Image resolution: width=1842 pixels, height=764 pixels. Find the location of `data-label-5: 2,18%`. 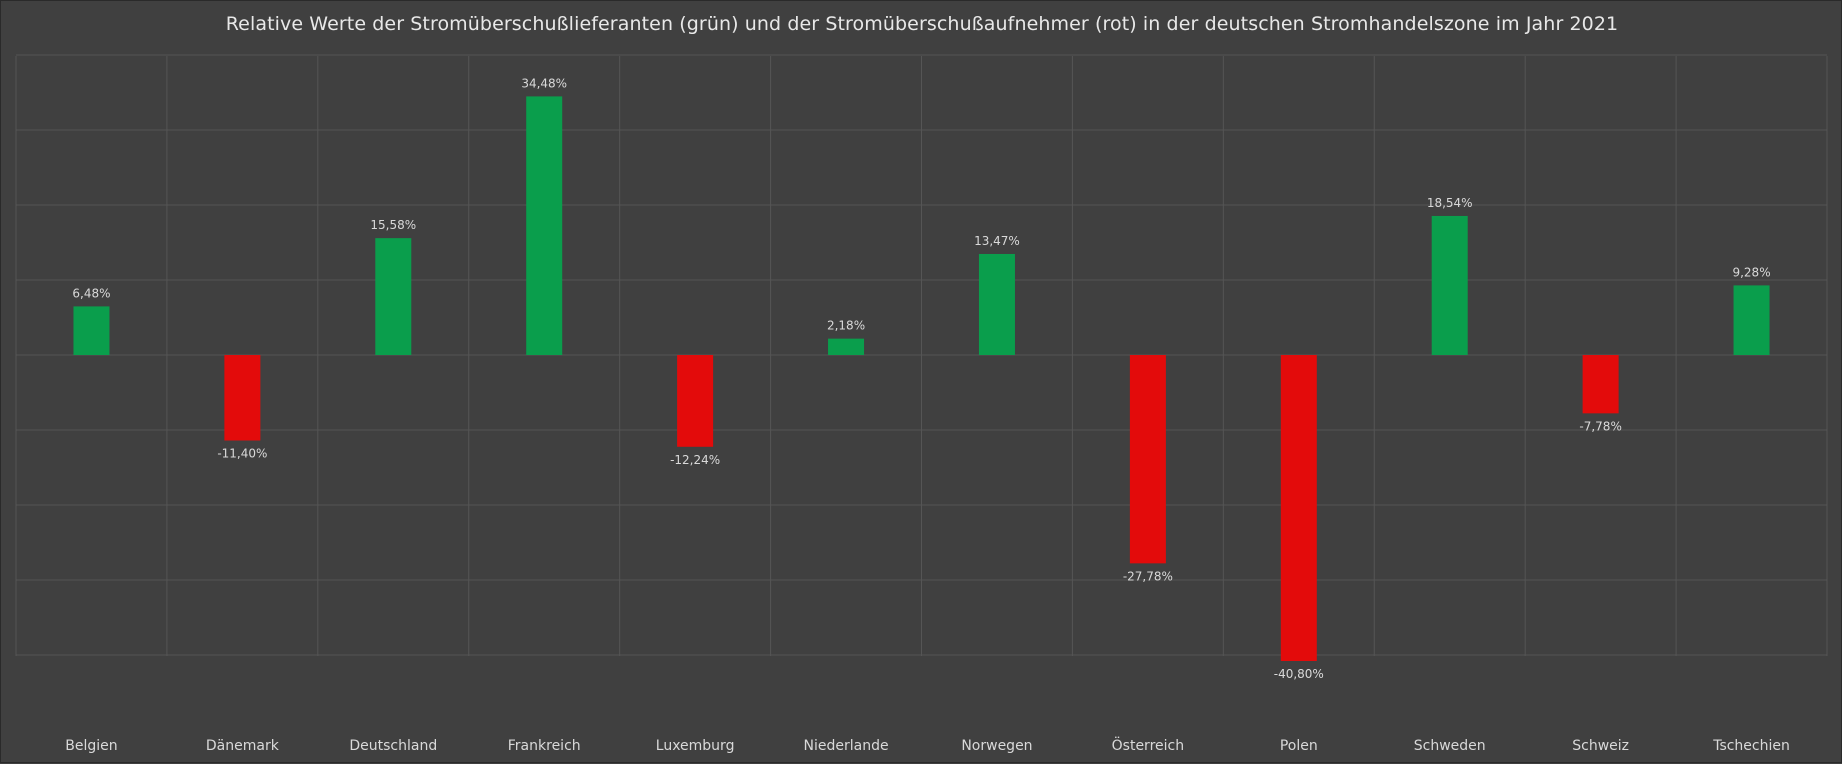

data-label-5: 2,18% is located at coordinates (846, 326).